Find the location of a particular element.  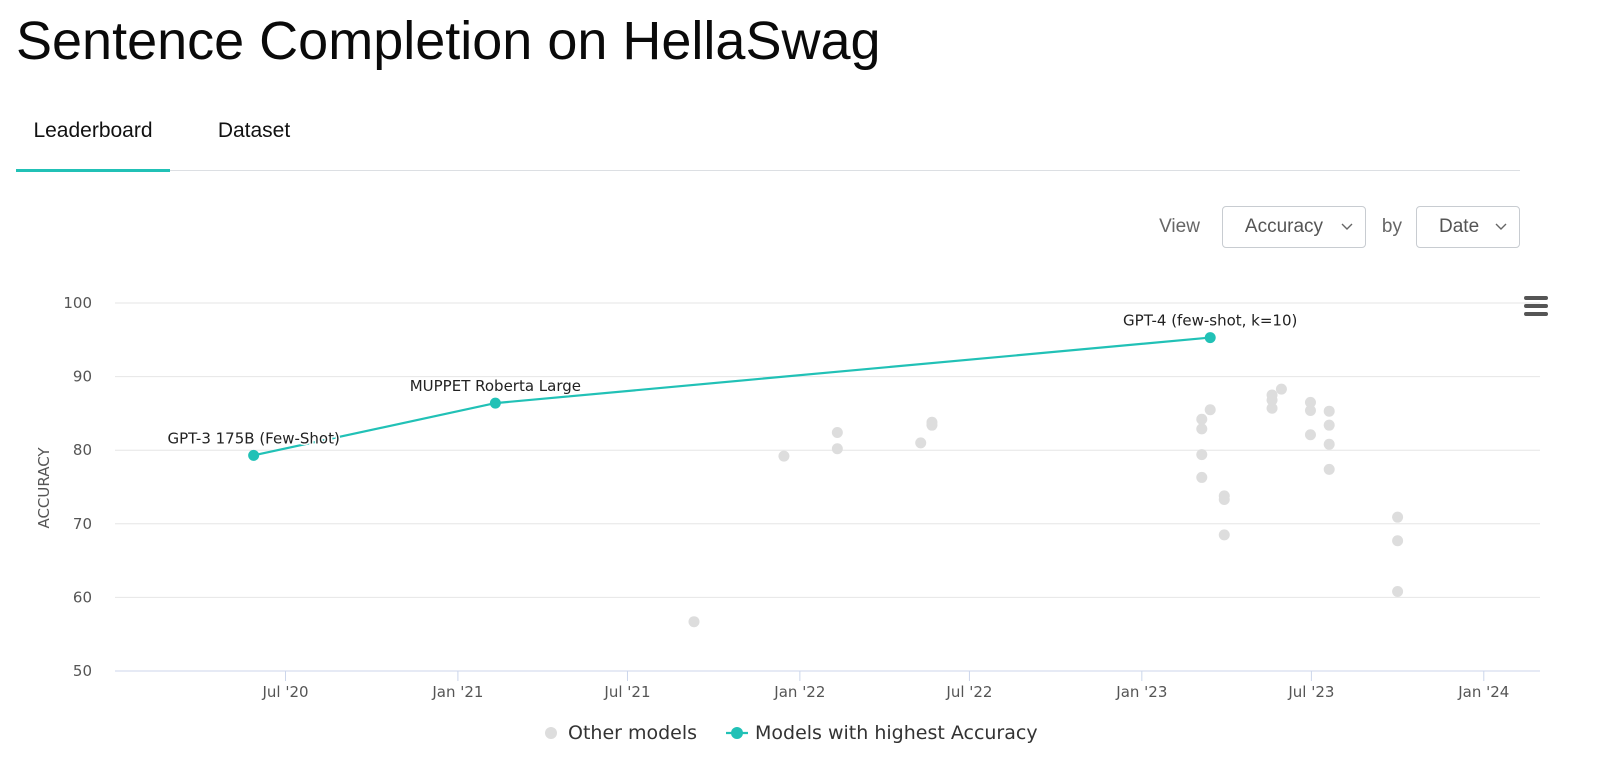

tab-dataset: Dataset is located at coordinates (254, 130).